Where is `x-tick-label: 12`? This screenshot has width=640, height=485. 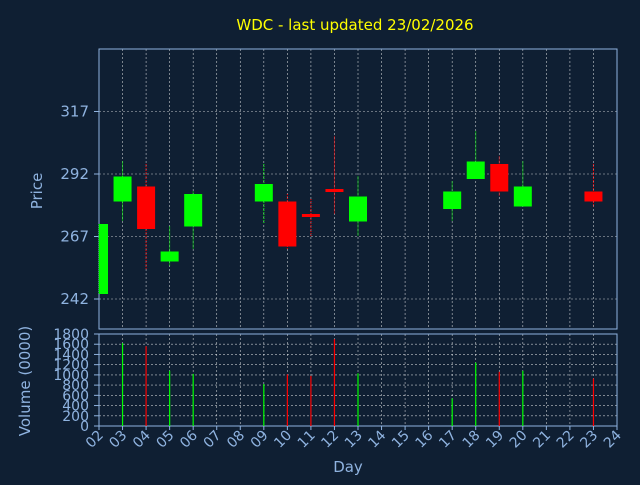
x-tick-label: 12 is located at coordinates (330, 440).